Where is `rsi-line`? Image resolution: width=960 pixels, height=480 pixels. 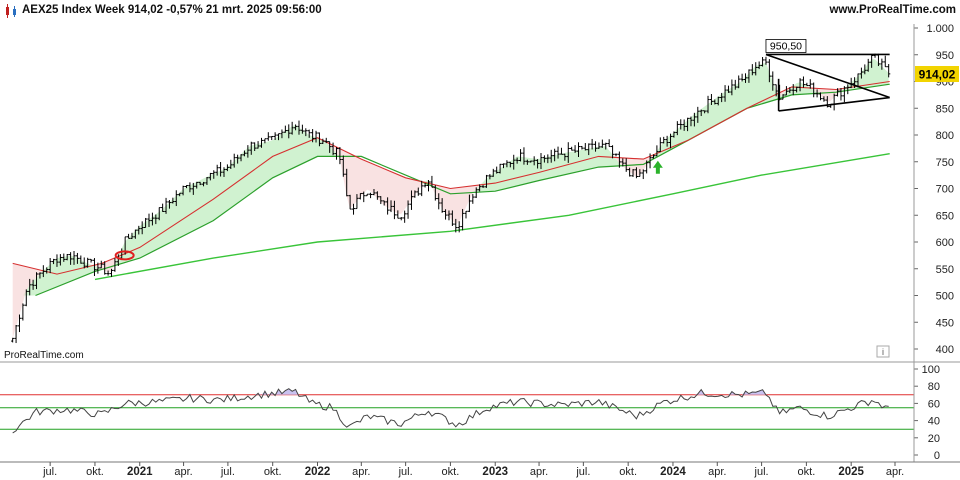
rsi-line is located at coordinates (450, 411).